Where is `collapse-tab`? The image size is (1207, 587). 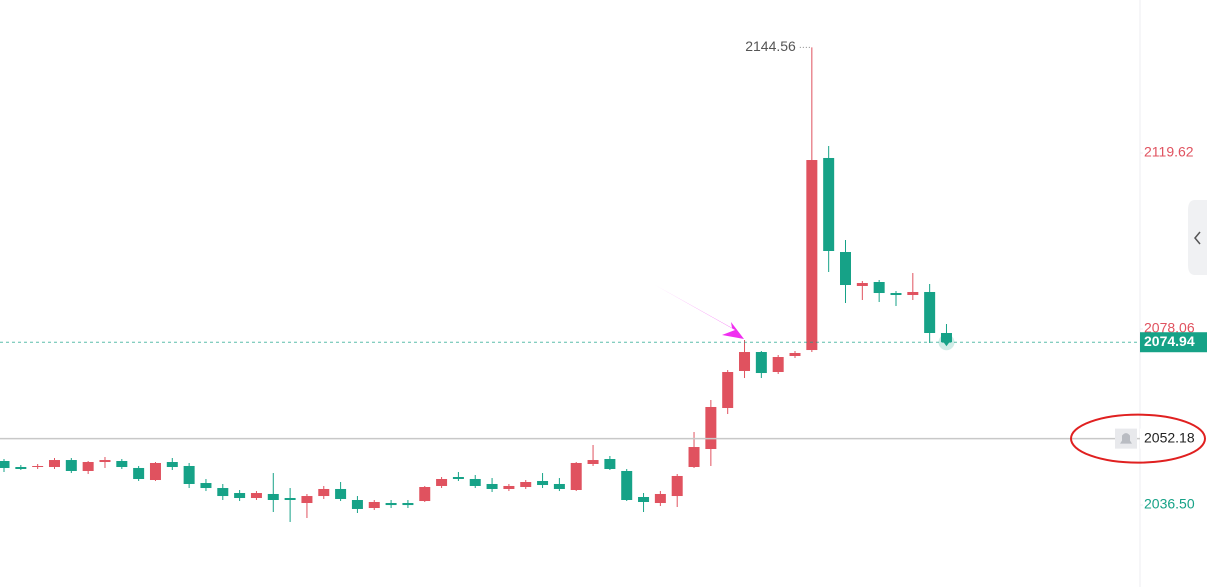 collapse-tab is located at coordinates (1197, 237).